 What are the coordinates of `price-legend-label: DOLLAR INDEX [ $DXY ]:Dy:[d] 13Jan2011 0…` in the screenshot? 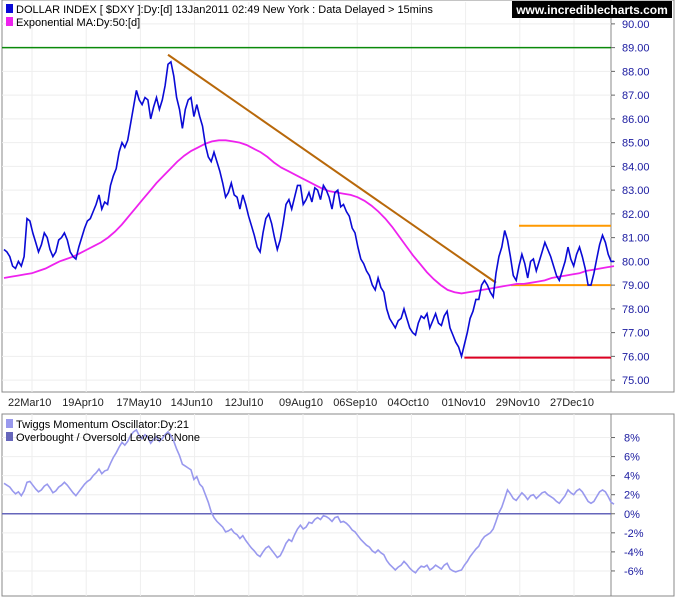 It's located at (224, 10).